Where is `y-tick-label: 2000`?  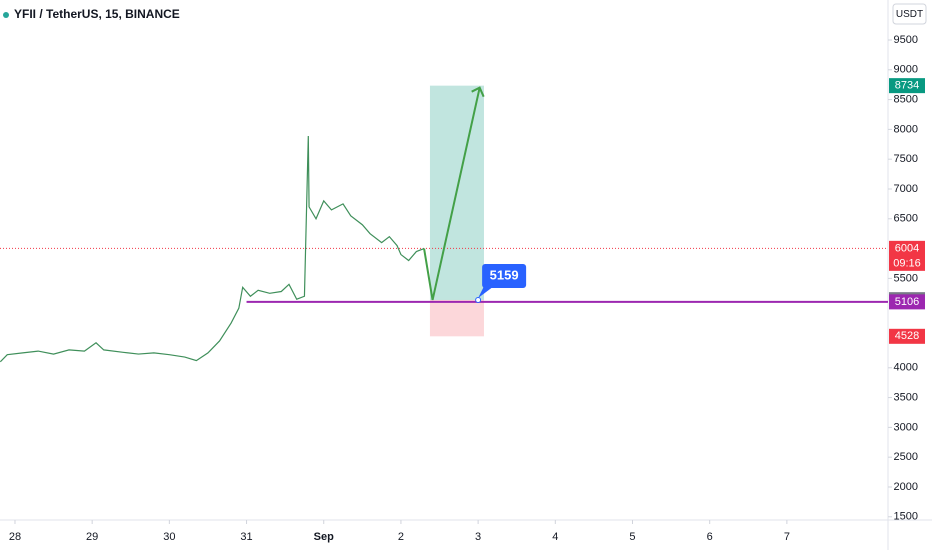 y-tick-label: 2000 is located at coordinates (906, 487).